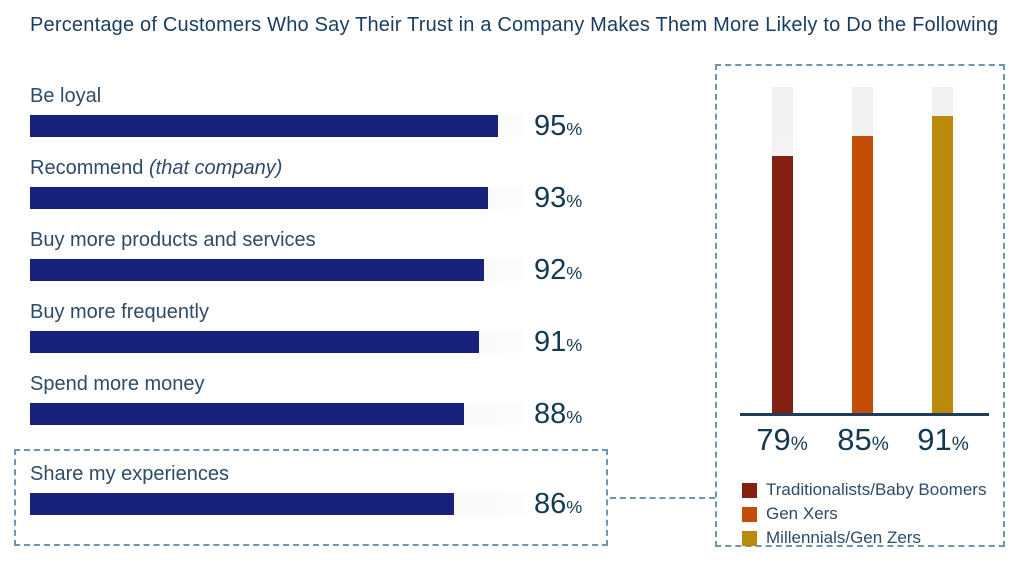  I want to click on bar-label-text: Spend more money, so click(117, 384).